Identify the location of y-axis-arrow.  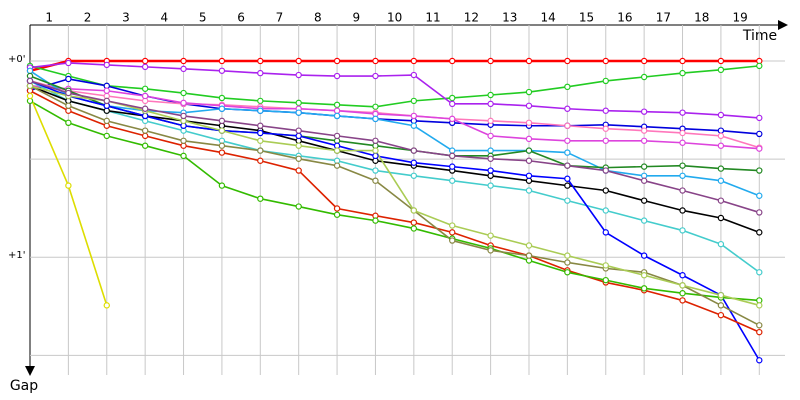
(30, 371).